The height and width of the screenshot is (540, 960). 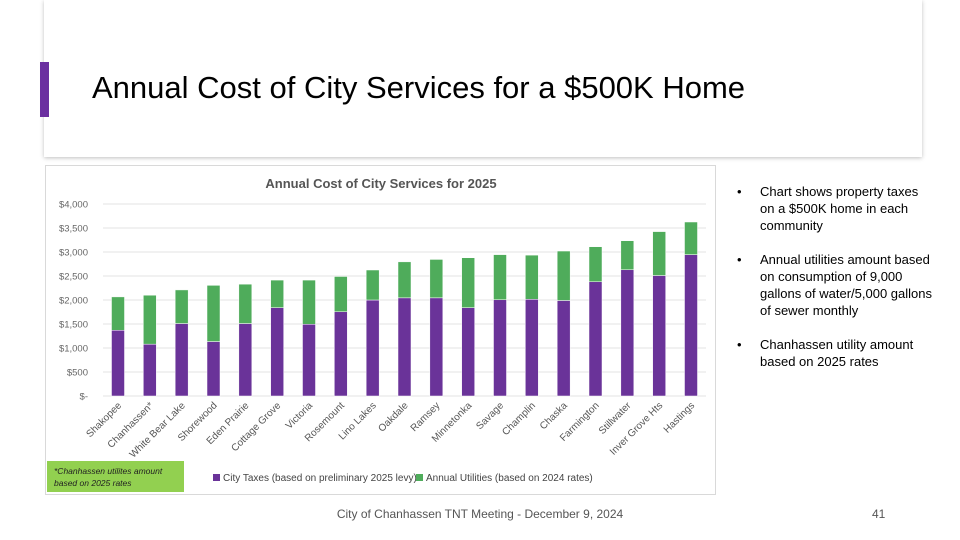 I want to click on annotation-box, so click(x=115, y=476).